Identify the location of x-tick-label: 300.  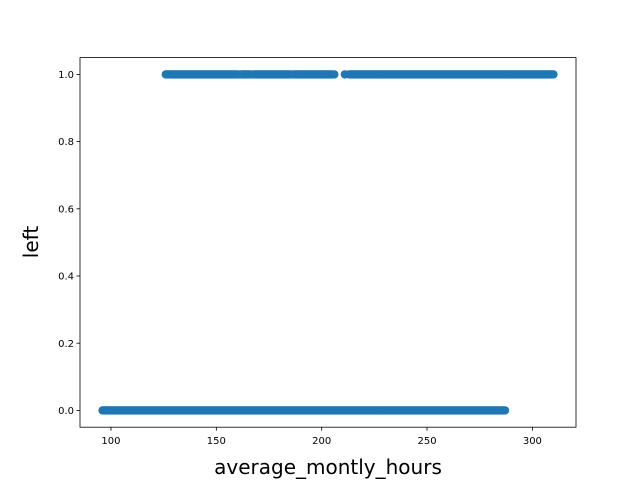
(532, 441).